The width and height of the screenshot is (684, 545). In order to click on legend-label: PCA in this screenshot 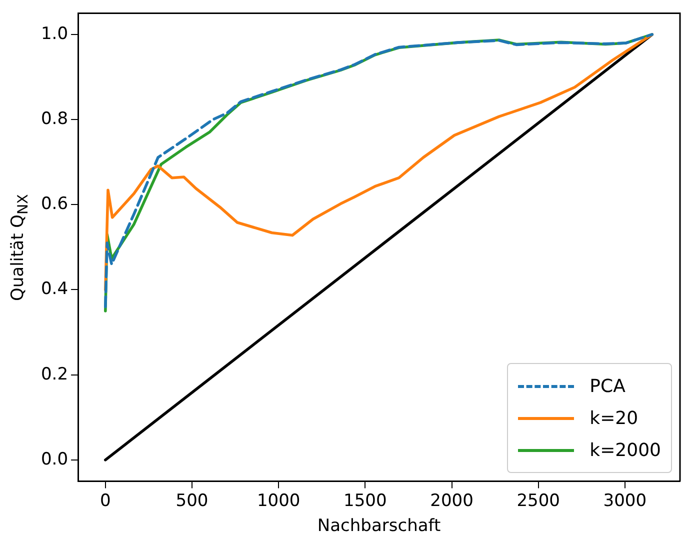, I will do `click(608, 386)`.